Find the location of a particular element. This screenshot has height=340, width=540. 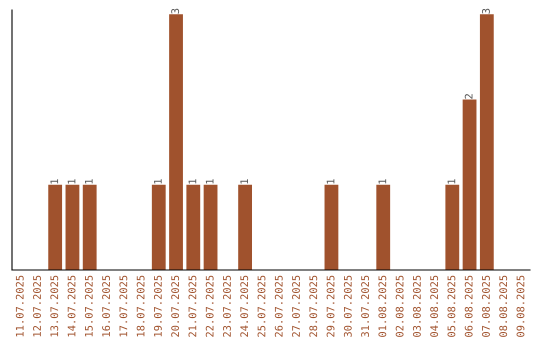

x-tick-label: 29.07.2025 is located at coordinates (330, 306).